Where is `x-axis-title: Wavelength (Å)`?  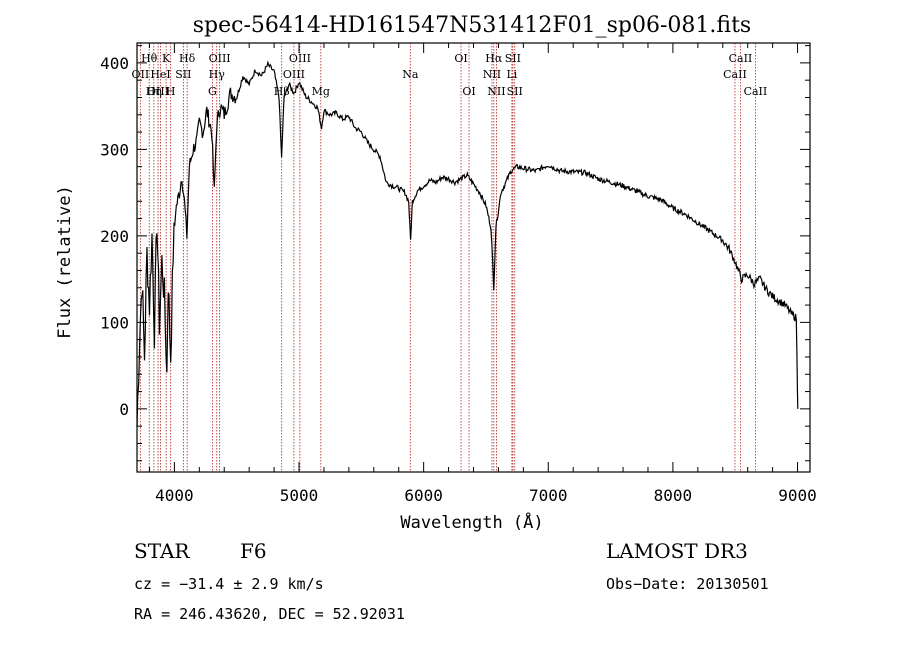
x-axis-title: Wavelength (Å) is located at coordinates (471, 522).